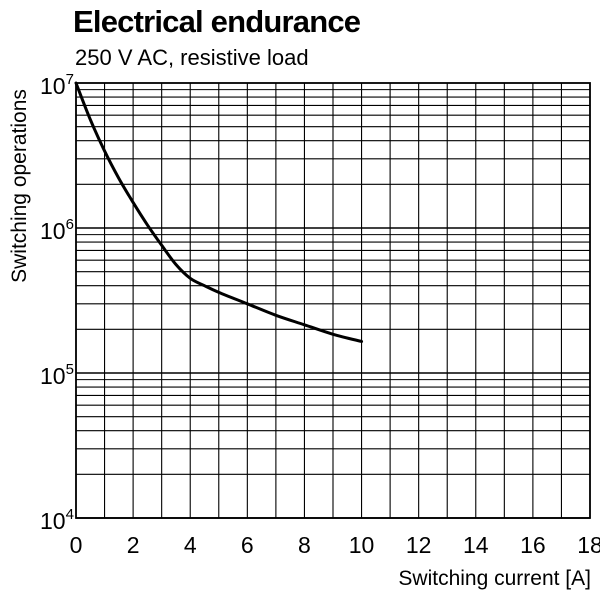 Image resolution: width=600 pixels, height=600 pixels. I want to click on x-tick-label: 14, so click(476, 545).